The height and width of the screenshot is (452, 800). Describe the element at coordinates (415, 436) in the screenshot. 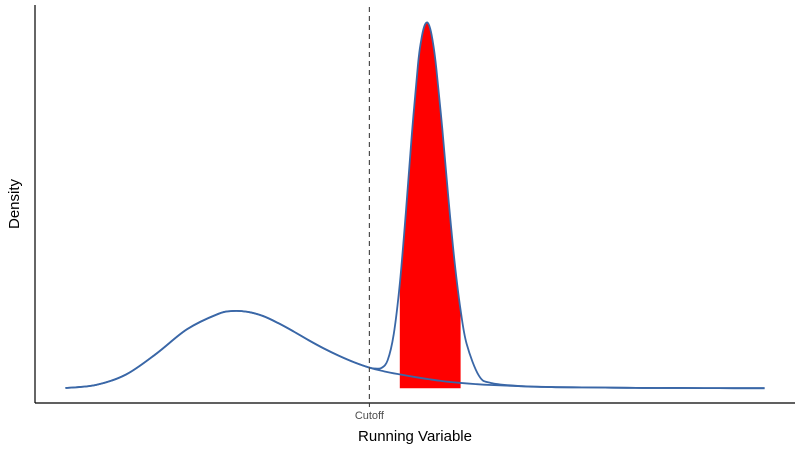

I see `x-axis-title: Running Variable` at that location.